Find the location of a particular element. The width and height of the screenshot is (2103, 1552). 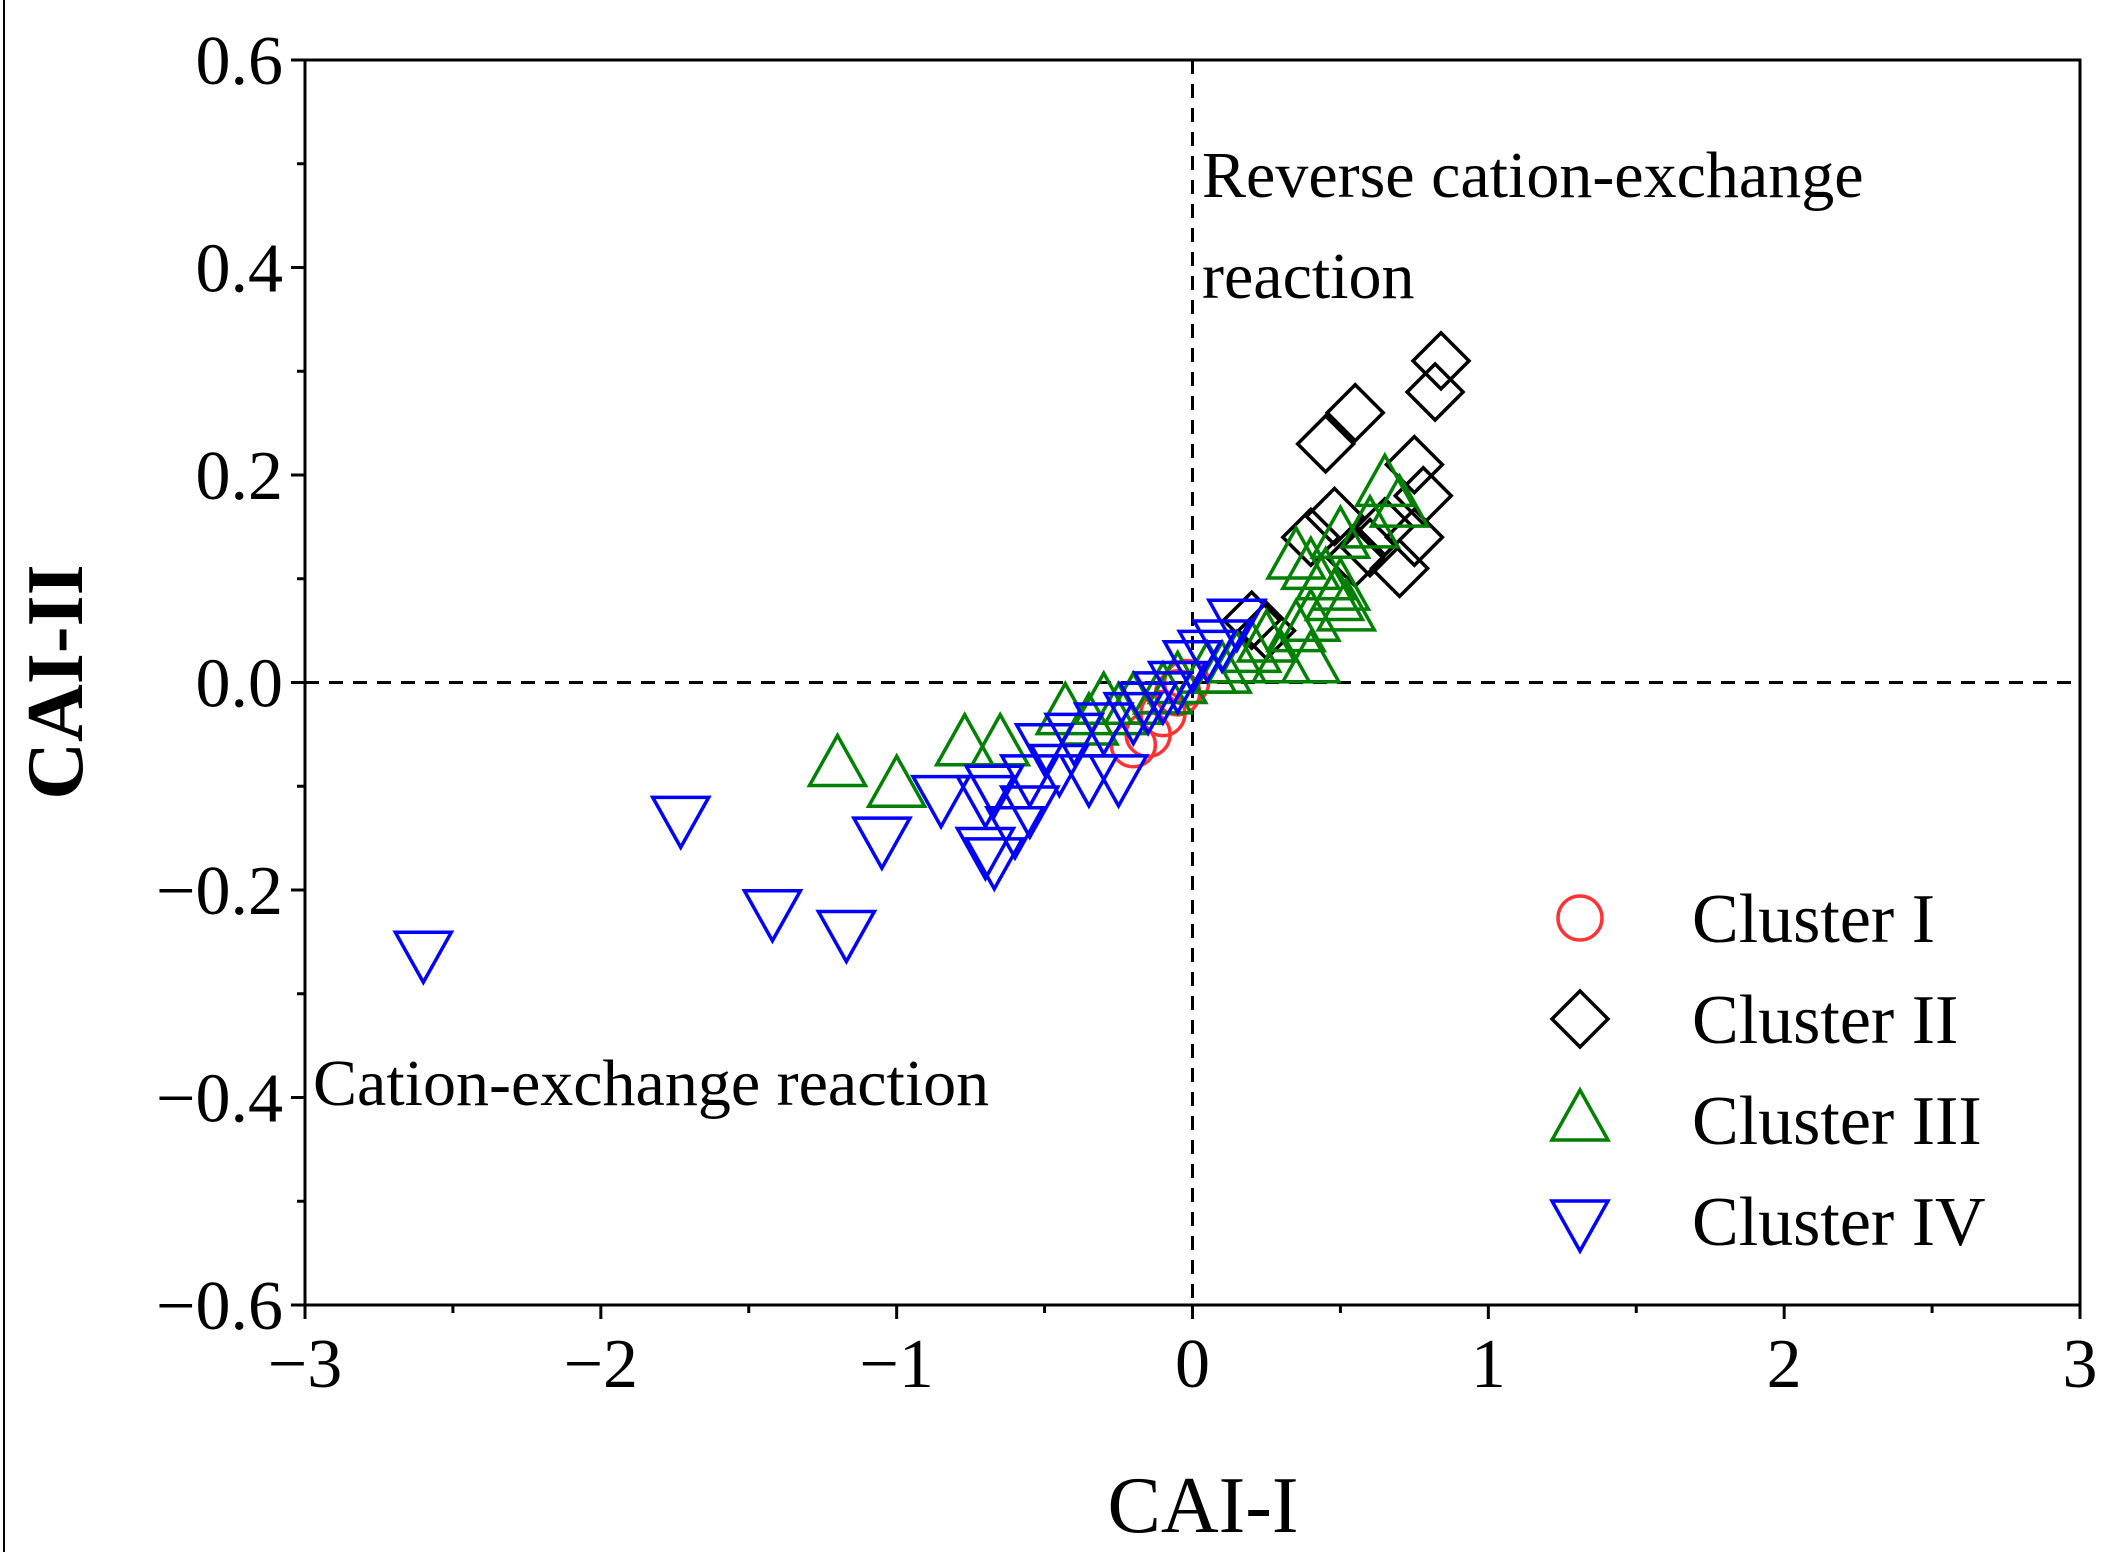

y-tick-label: −0.6 is located at coordinates (219, 1306).